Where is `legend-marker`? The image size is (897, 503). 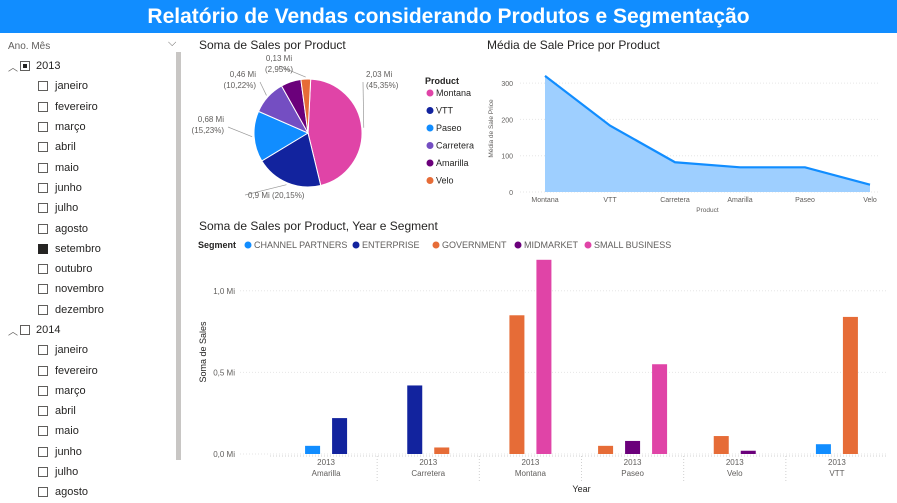
legend-marker is located at coordinates (430, 110).